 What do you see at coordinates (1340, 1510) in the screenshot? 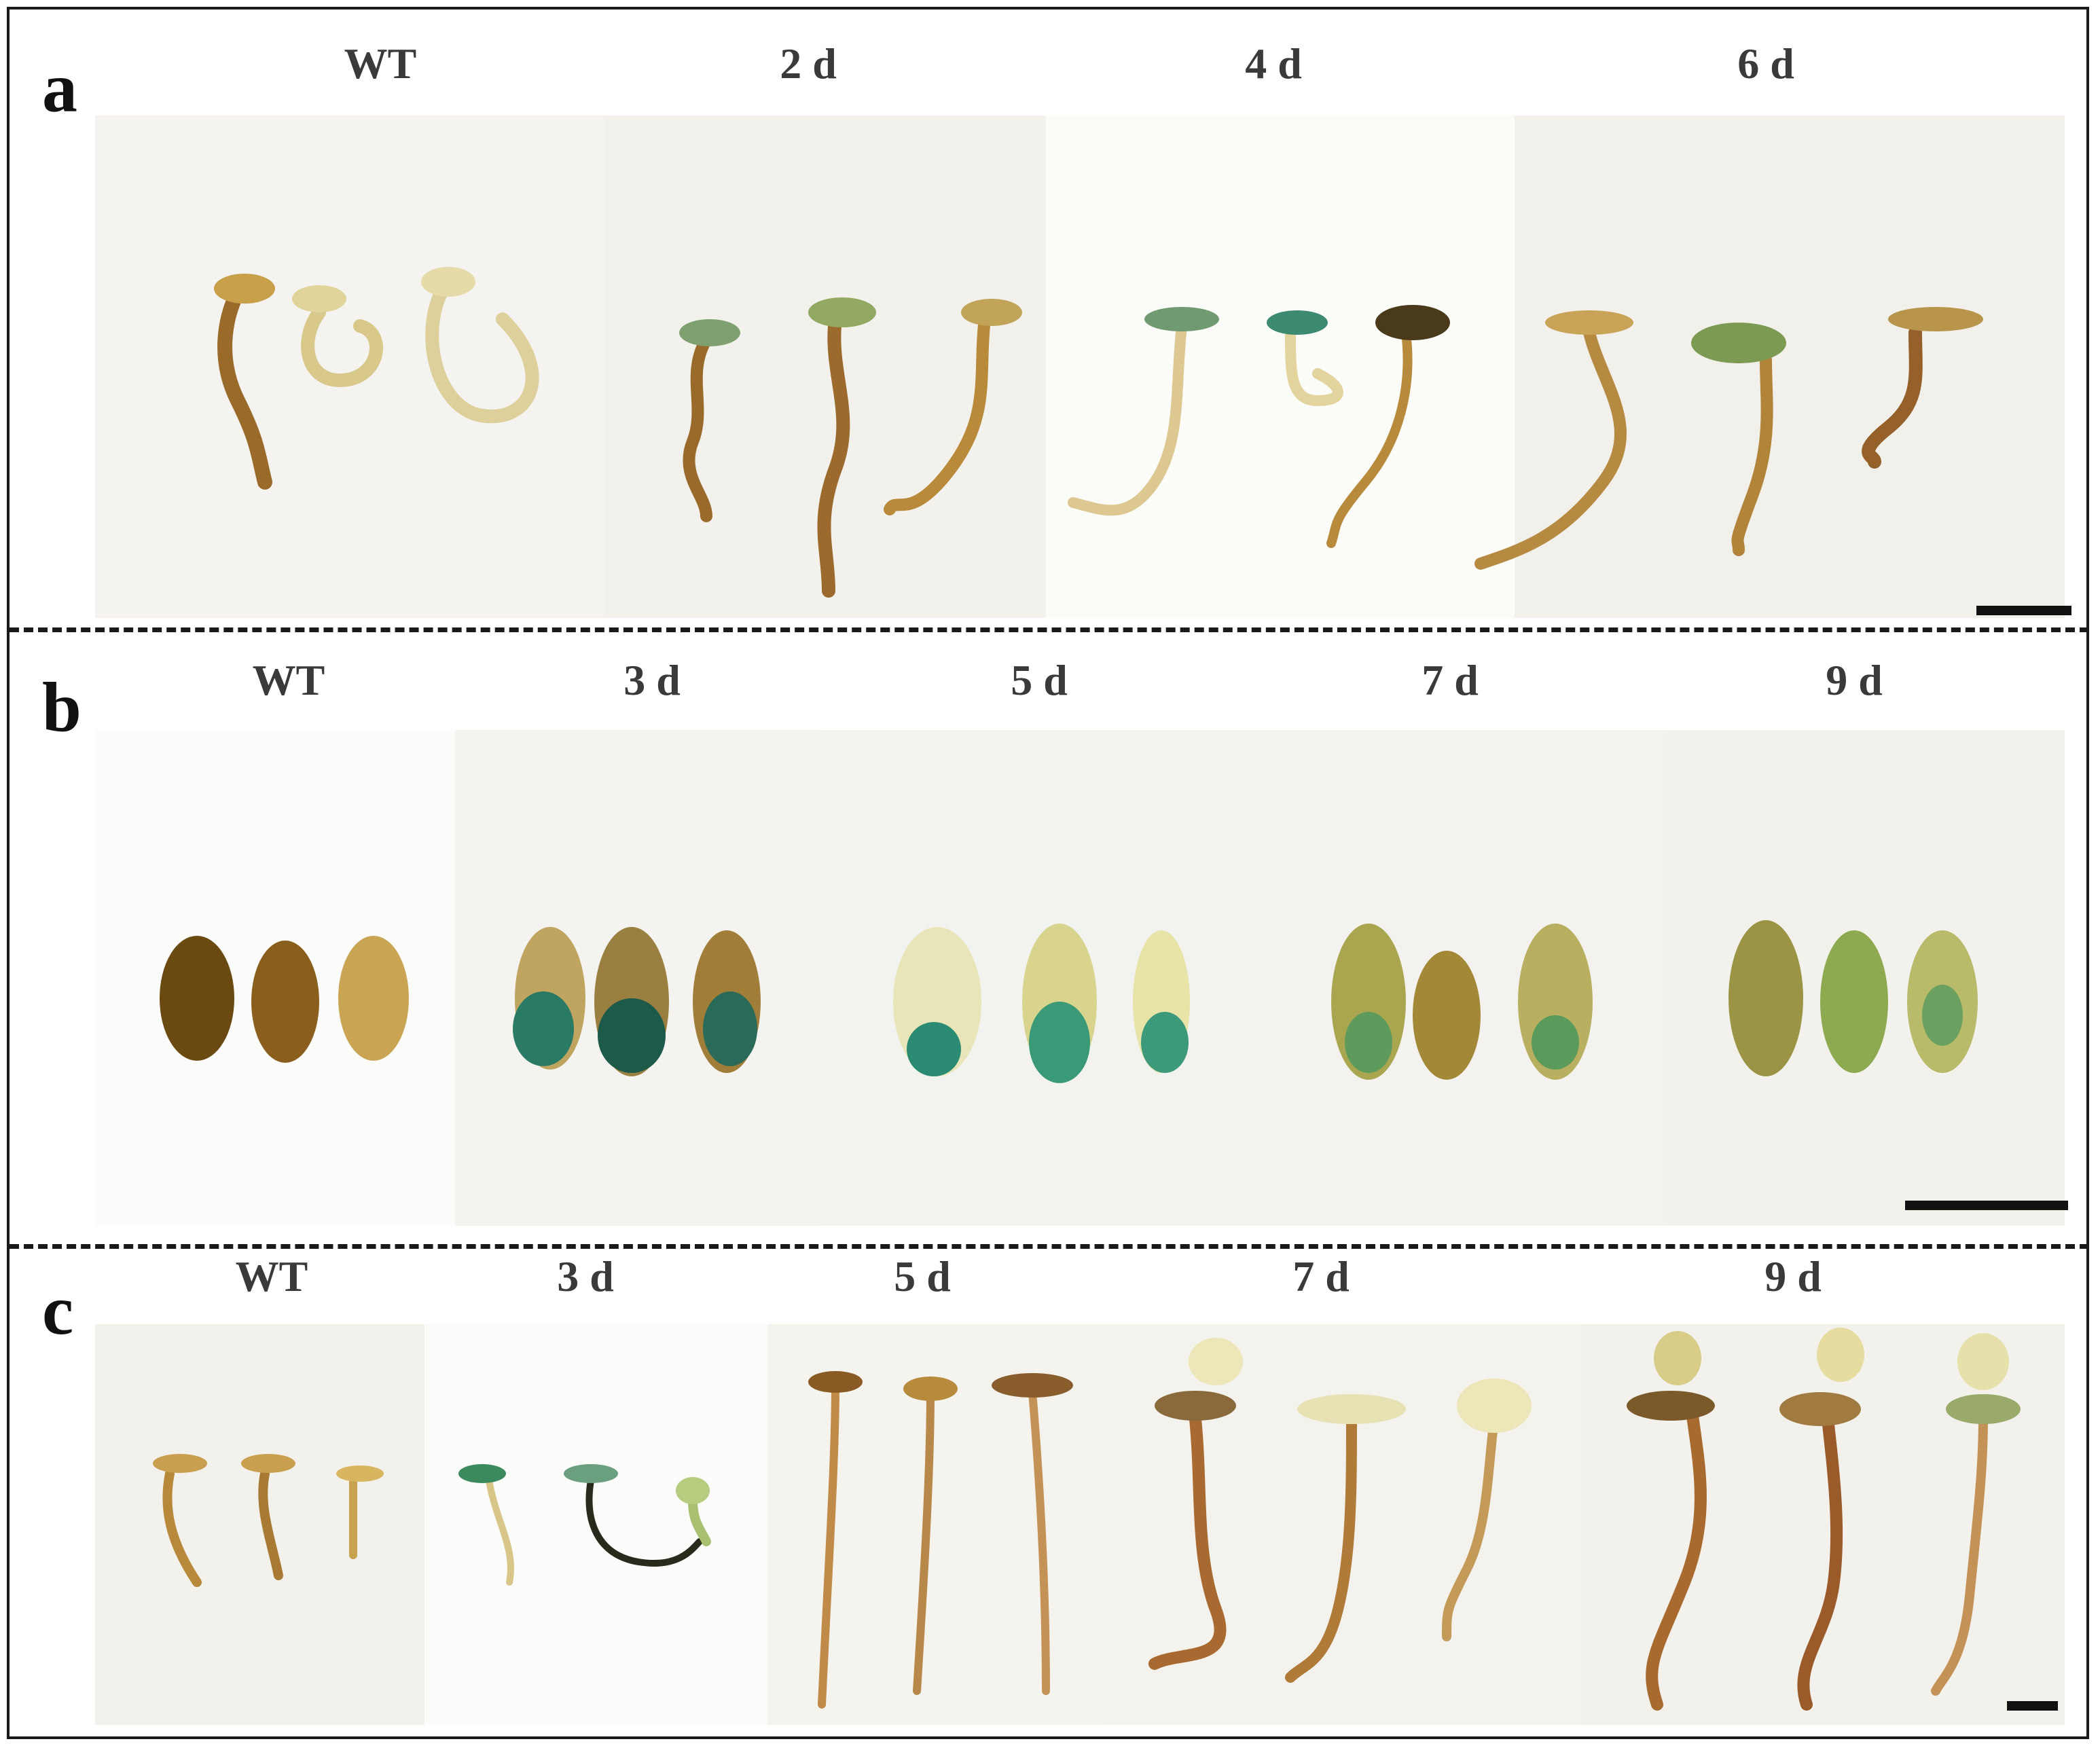
I see `seedlings-c-7d` at bounding box center [1340, 1510].